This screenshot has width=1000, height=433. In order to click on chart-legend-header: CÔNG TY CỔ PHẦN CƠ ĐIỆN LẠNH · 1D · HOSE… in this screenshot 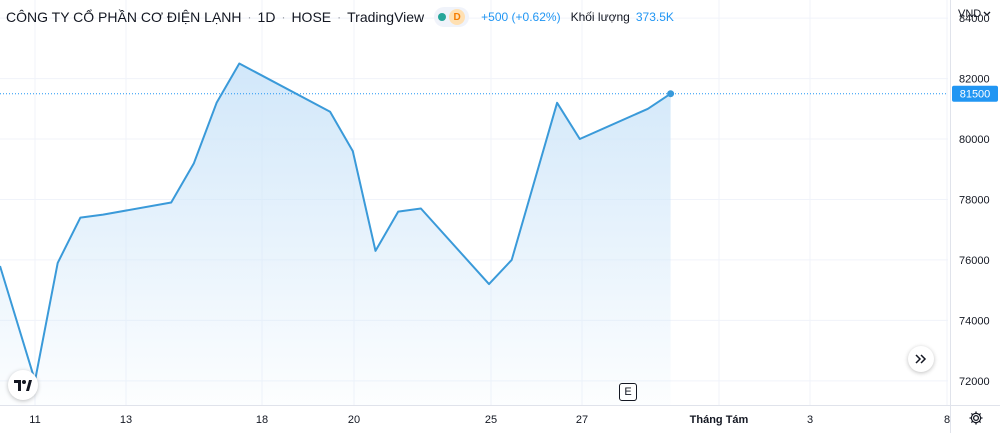, I will do `click(340, 17)`.